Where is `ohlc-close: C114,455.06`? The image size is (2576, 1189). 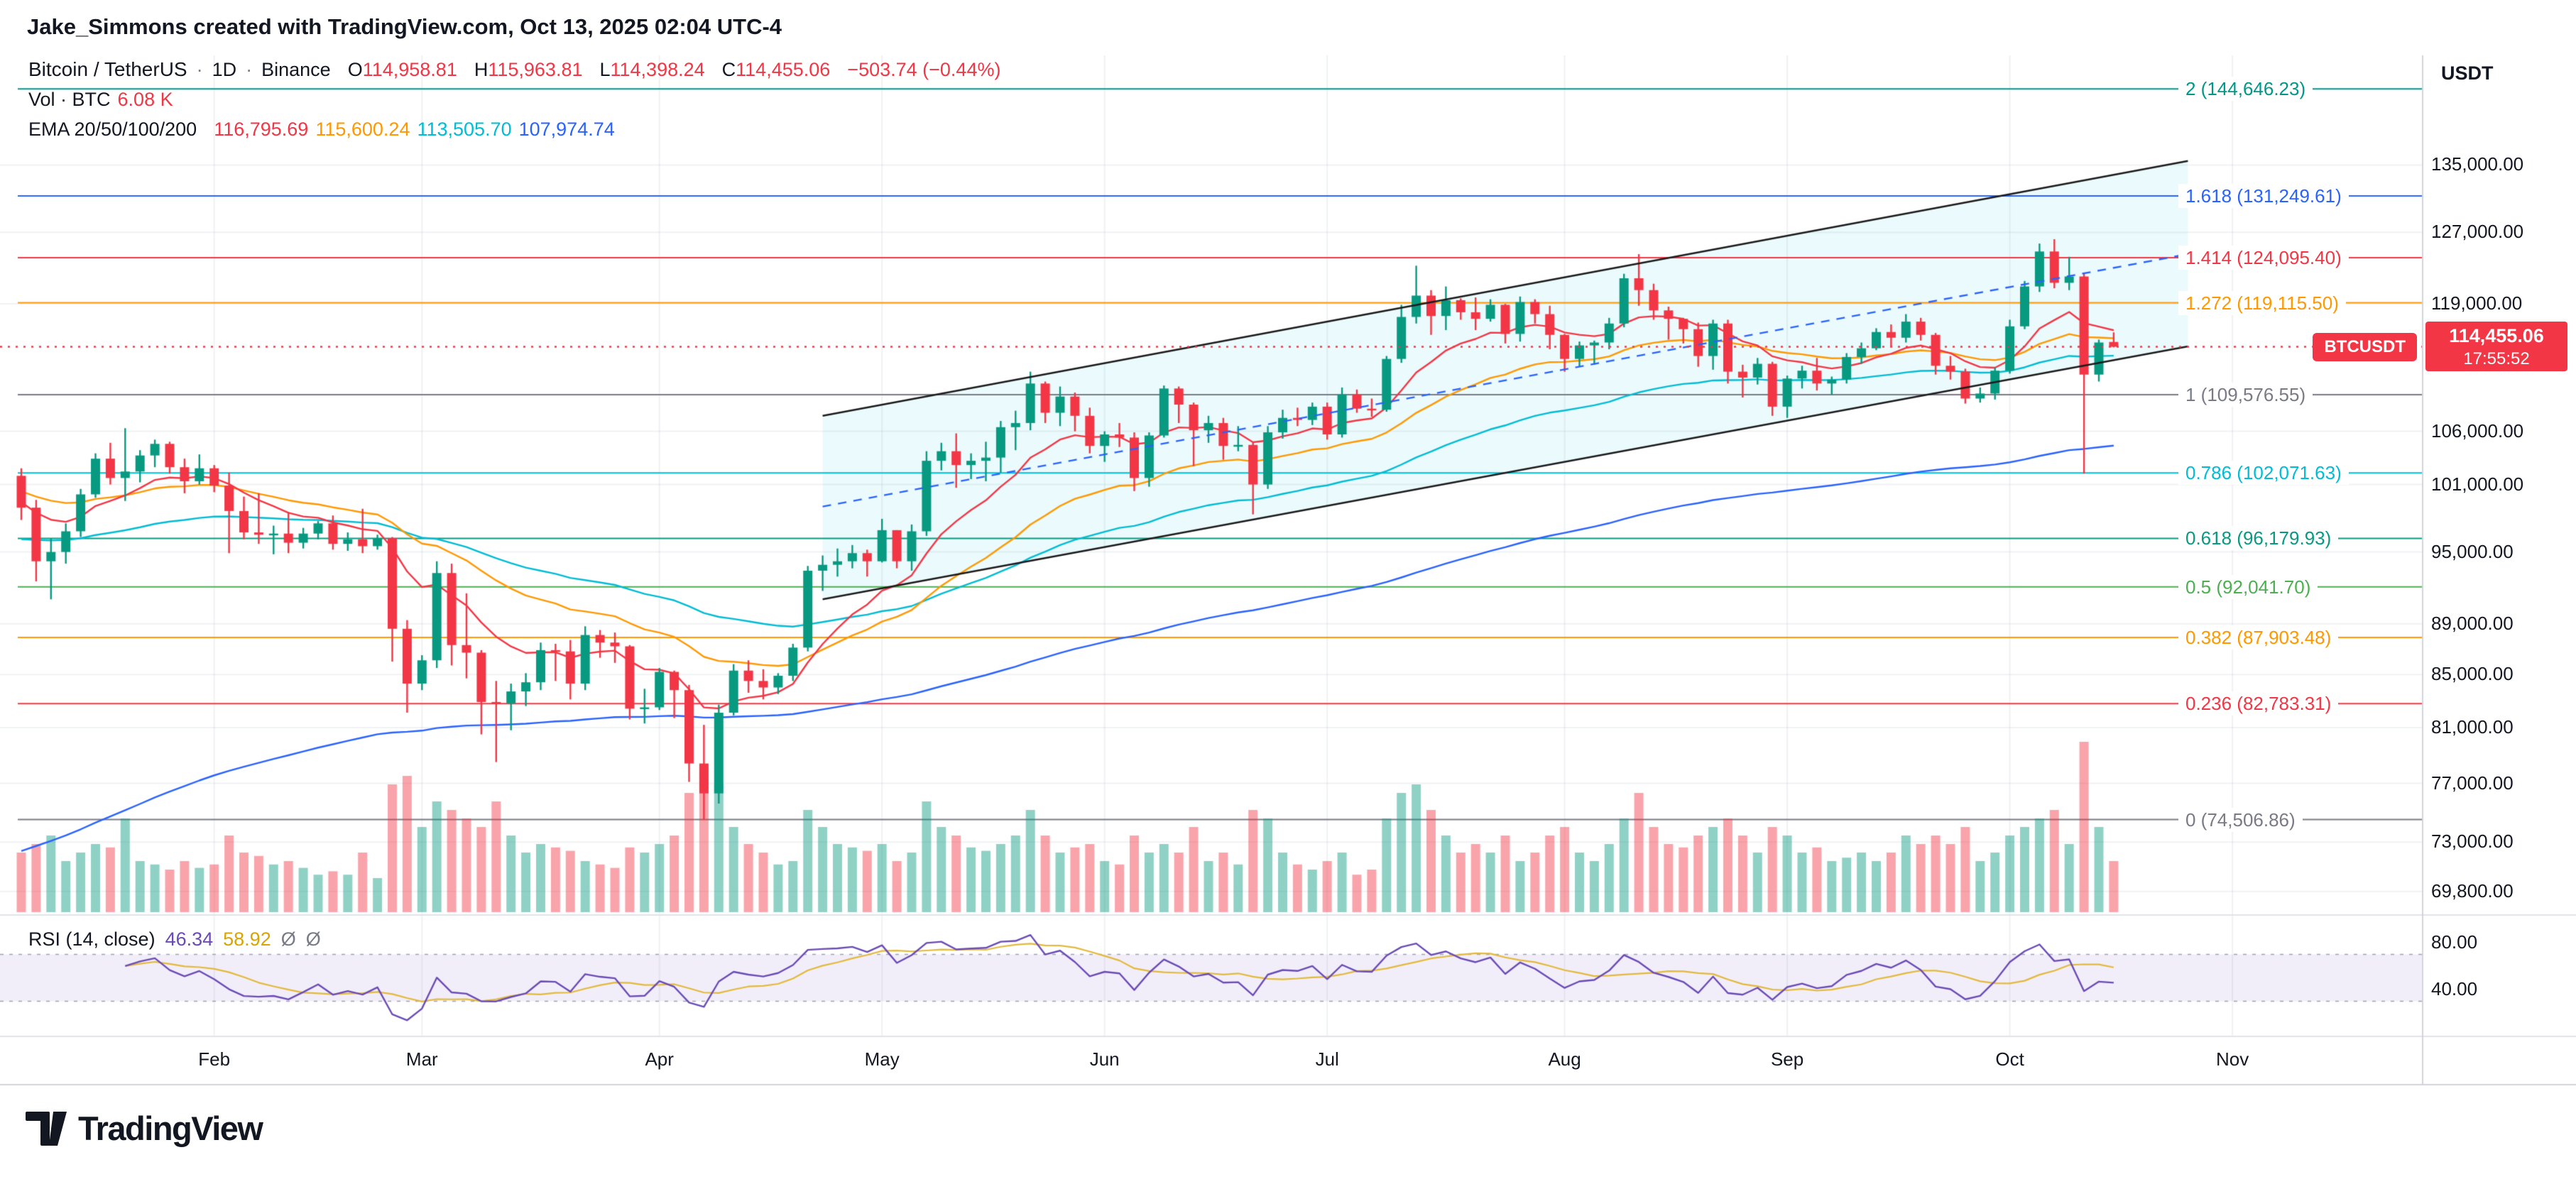
ohlc-close: C114,455.06 is located at coordinates (776, 69).